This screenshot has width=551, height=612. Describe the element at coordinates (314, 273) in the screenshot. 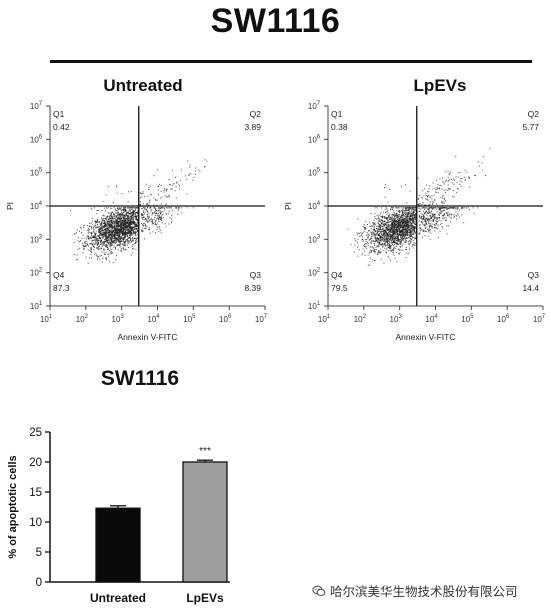

I see `y-tick-label: 102` at that location.